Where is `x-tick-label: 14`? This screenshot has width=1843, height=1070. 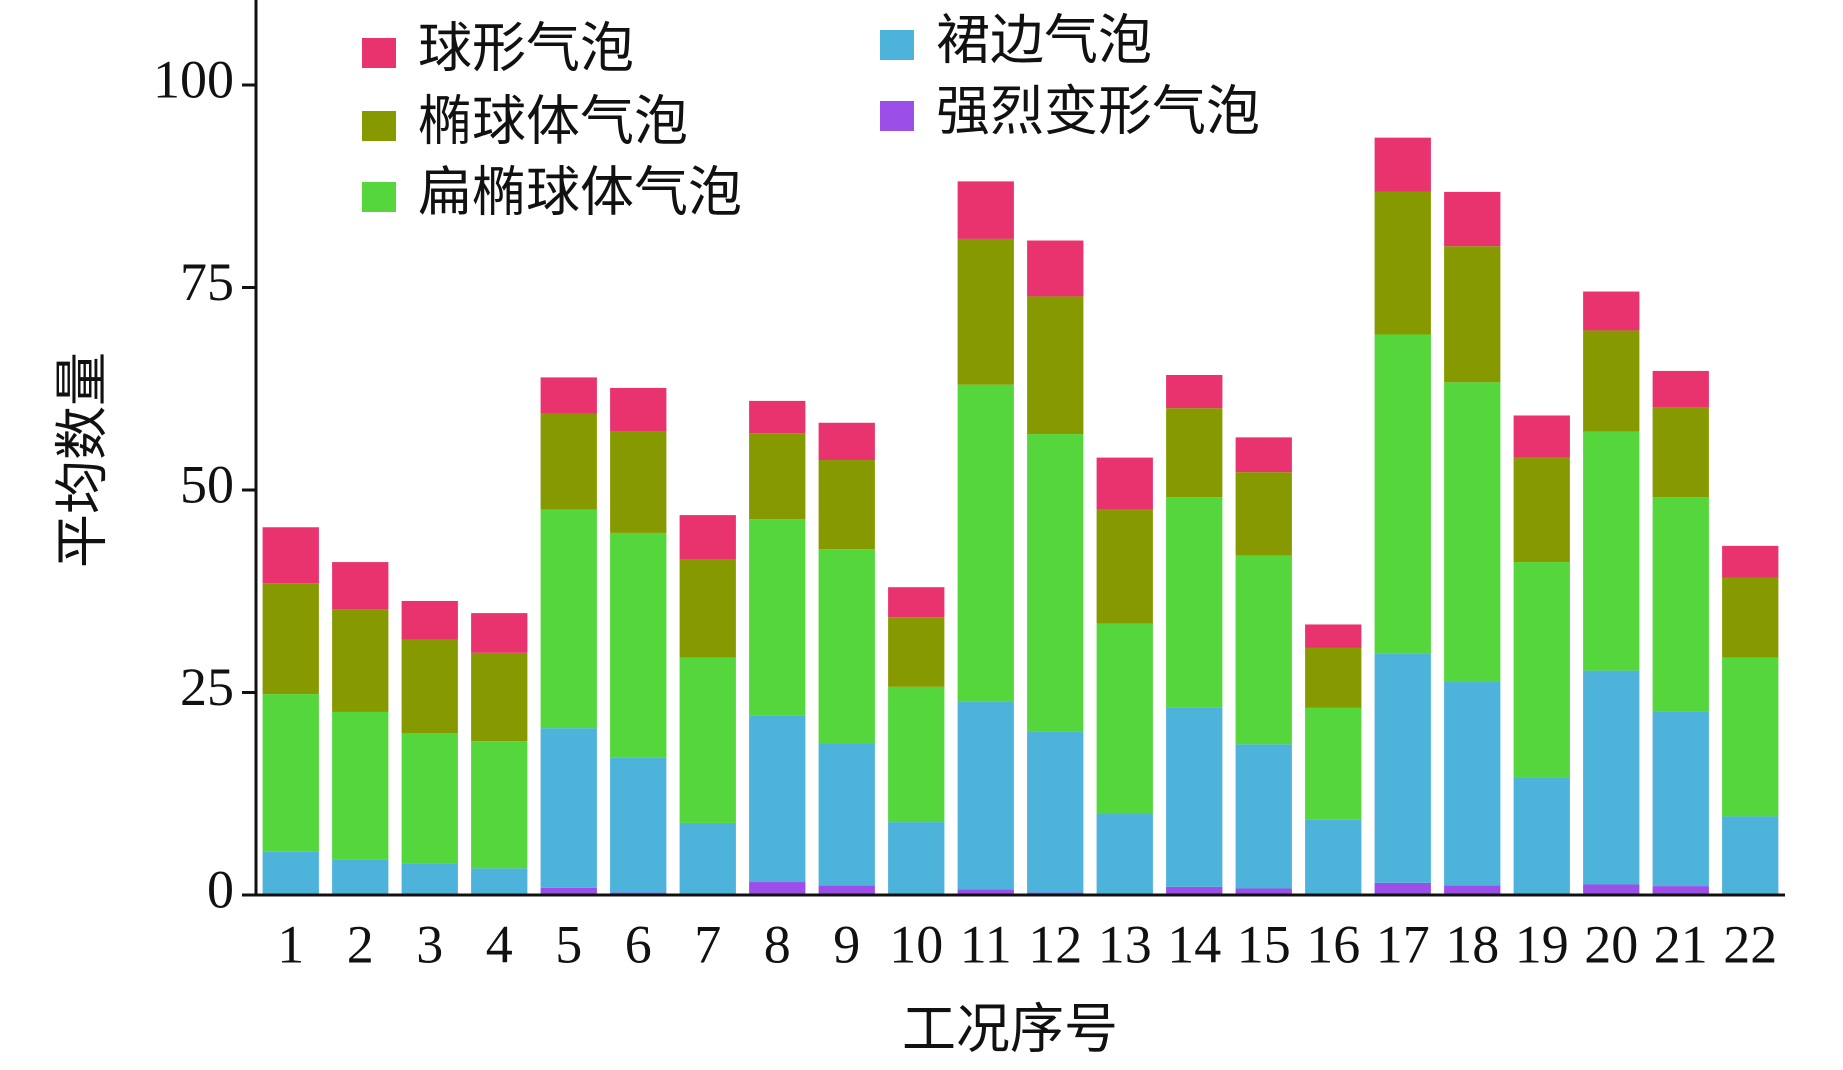
x-tick-label: 14 is located at coordinates (1194, 944).